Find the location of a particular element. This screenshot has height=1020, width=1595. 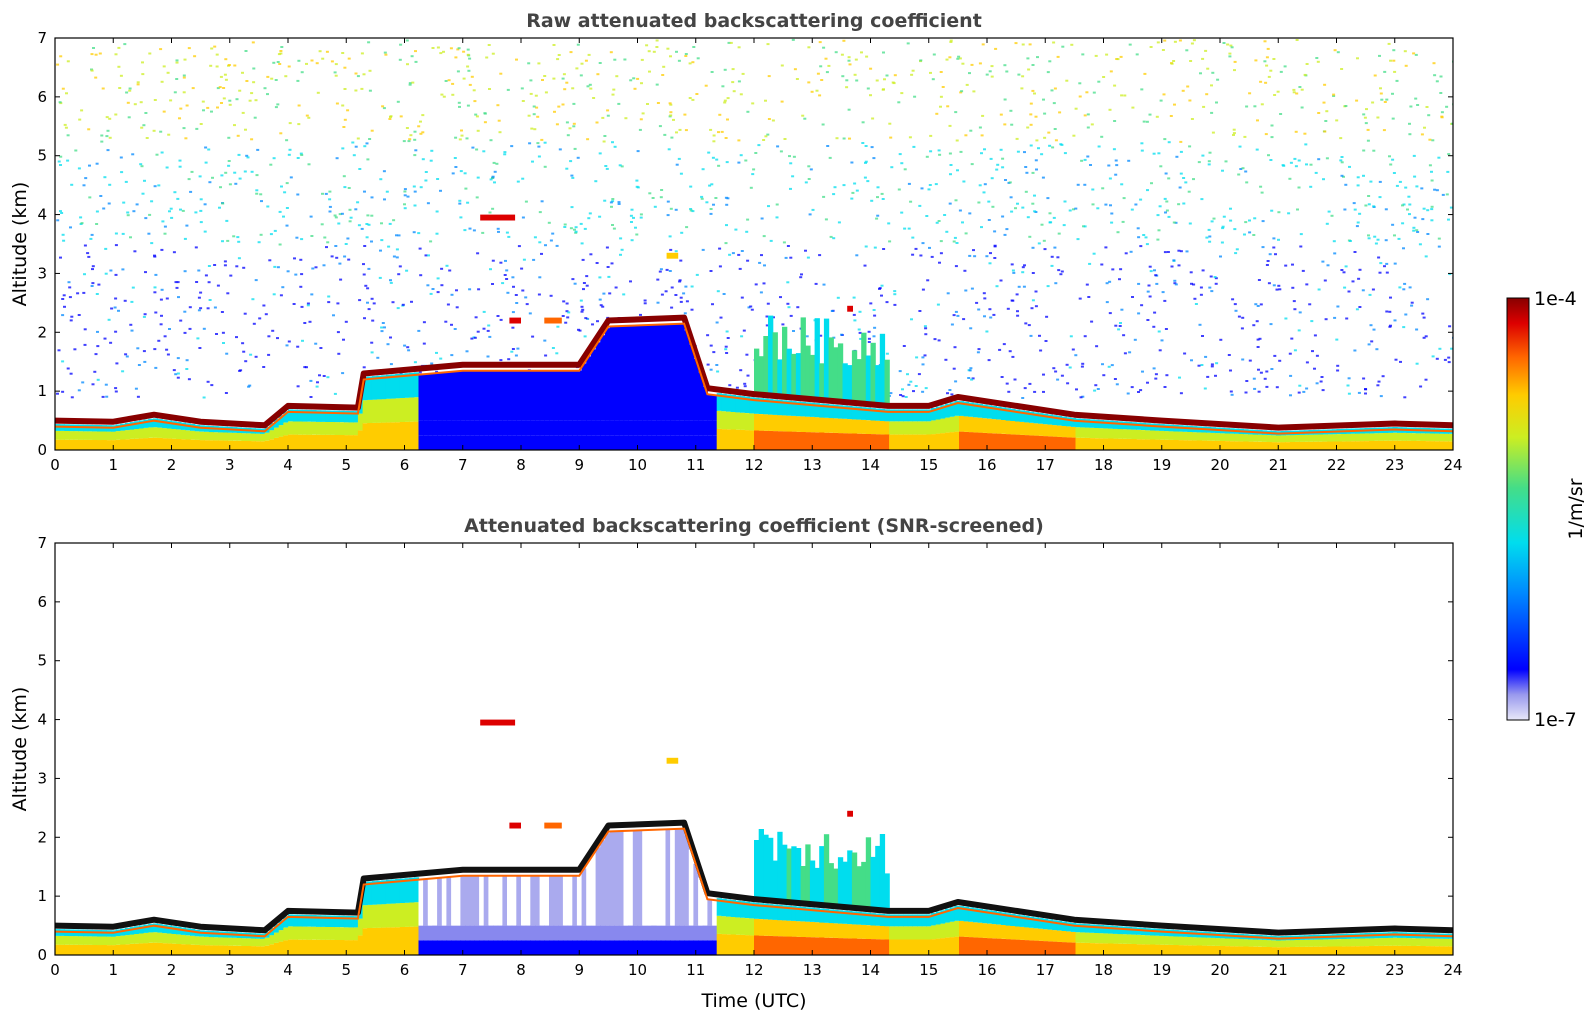

x-tick-label: 3 is located at coordinates (230, 970).